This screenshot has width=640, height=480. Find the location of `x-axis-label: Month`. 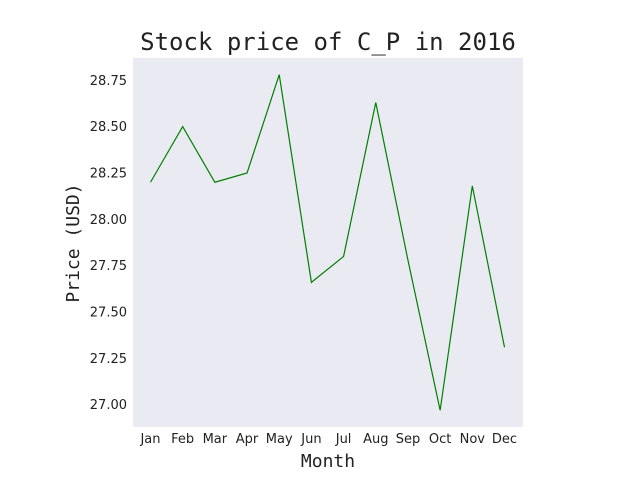

x-axis-label: Month is located at coordinates (328, 461).